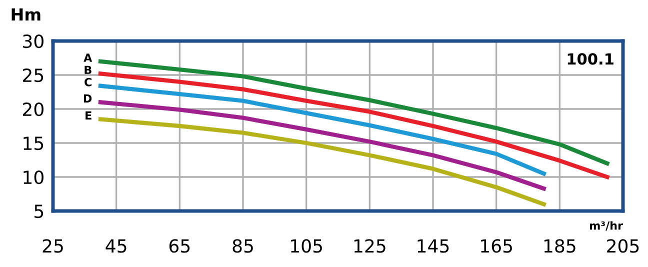  Describe the element at coordinates (433, 246) in the screenshot. I see `x-tick-label: 145` at that location.